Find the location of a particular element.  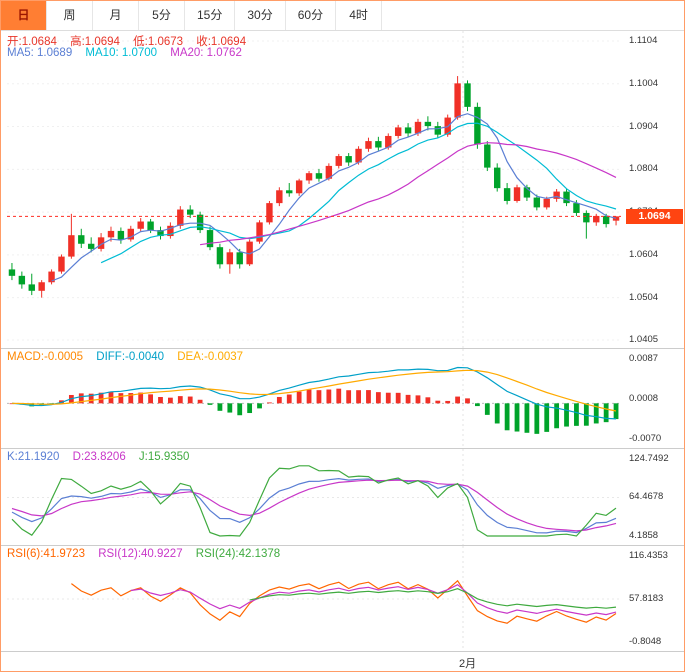

time-axis: 2月 is located at coordinates (342, 661).